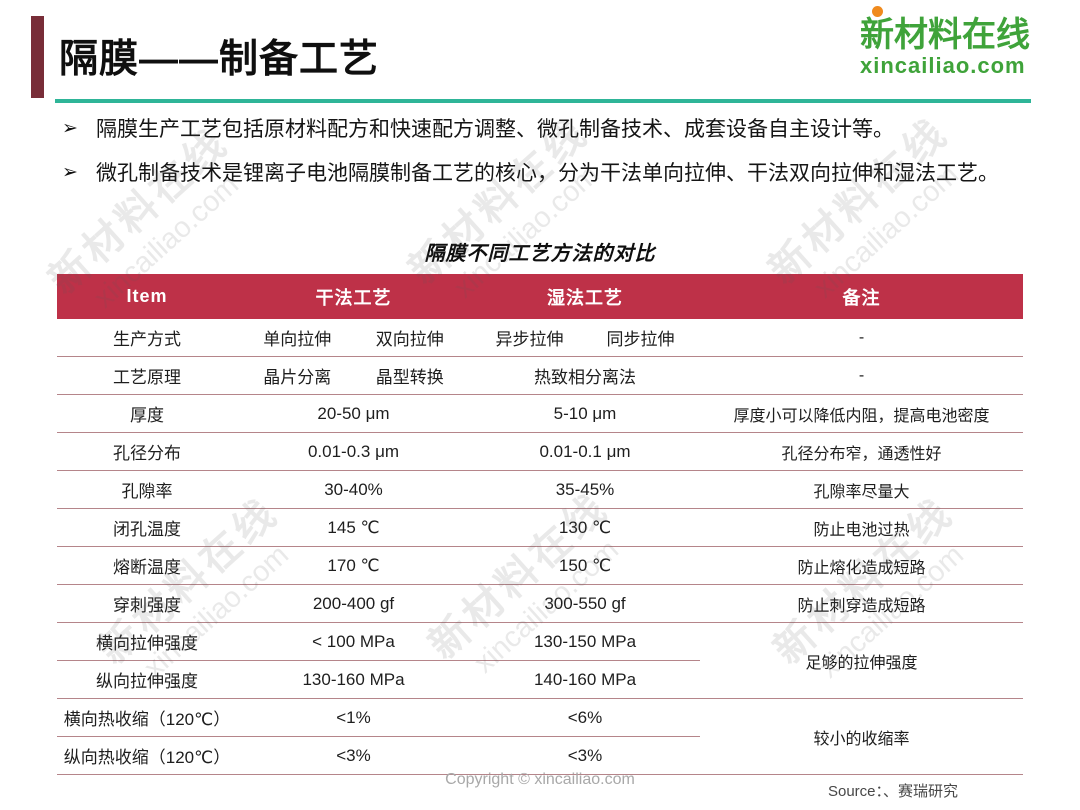 The height and width of the screenshot is (810, 1080). I want to click on header-dry-process: 干法工艺, so click(353, 296).